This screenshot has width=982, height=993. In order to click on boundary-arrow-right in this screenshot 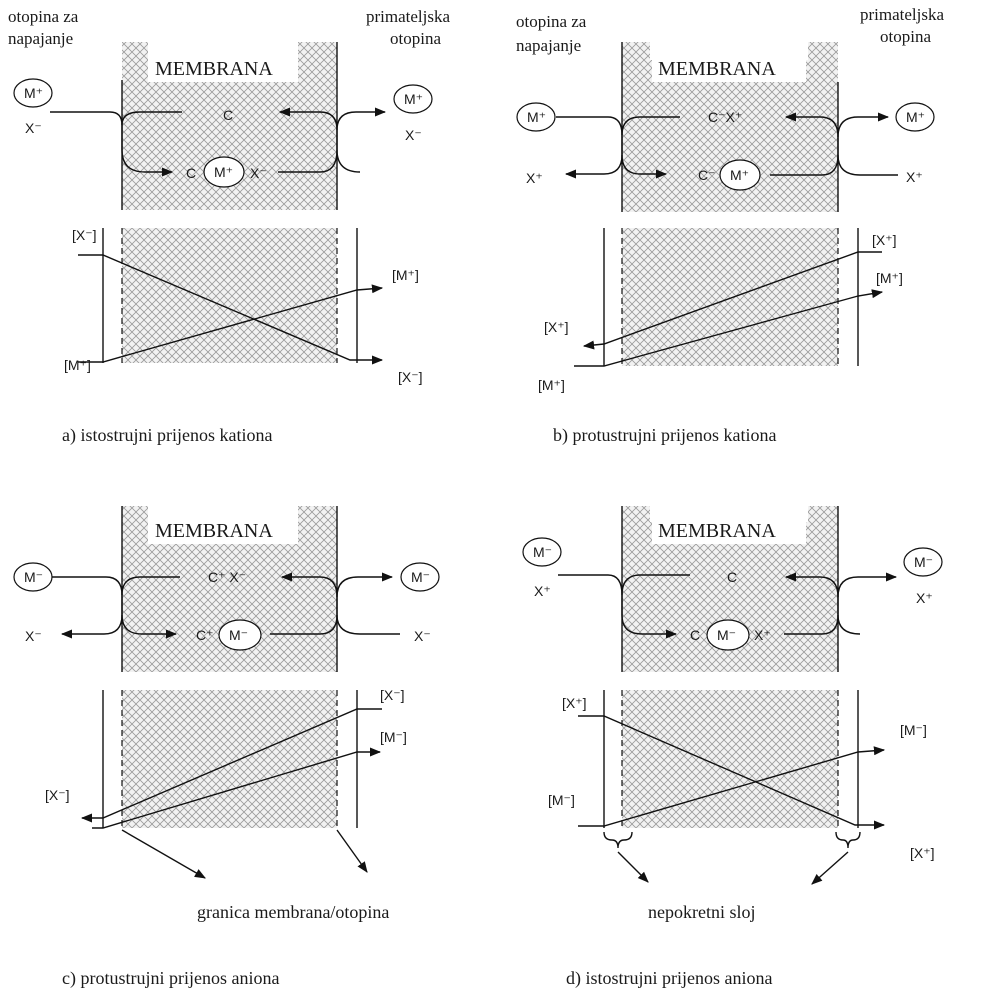, I will do `click(352, 851)`.